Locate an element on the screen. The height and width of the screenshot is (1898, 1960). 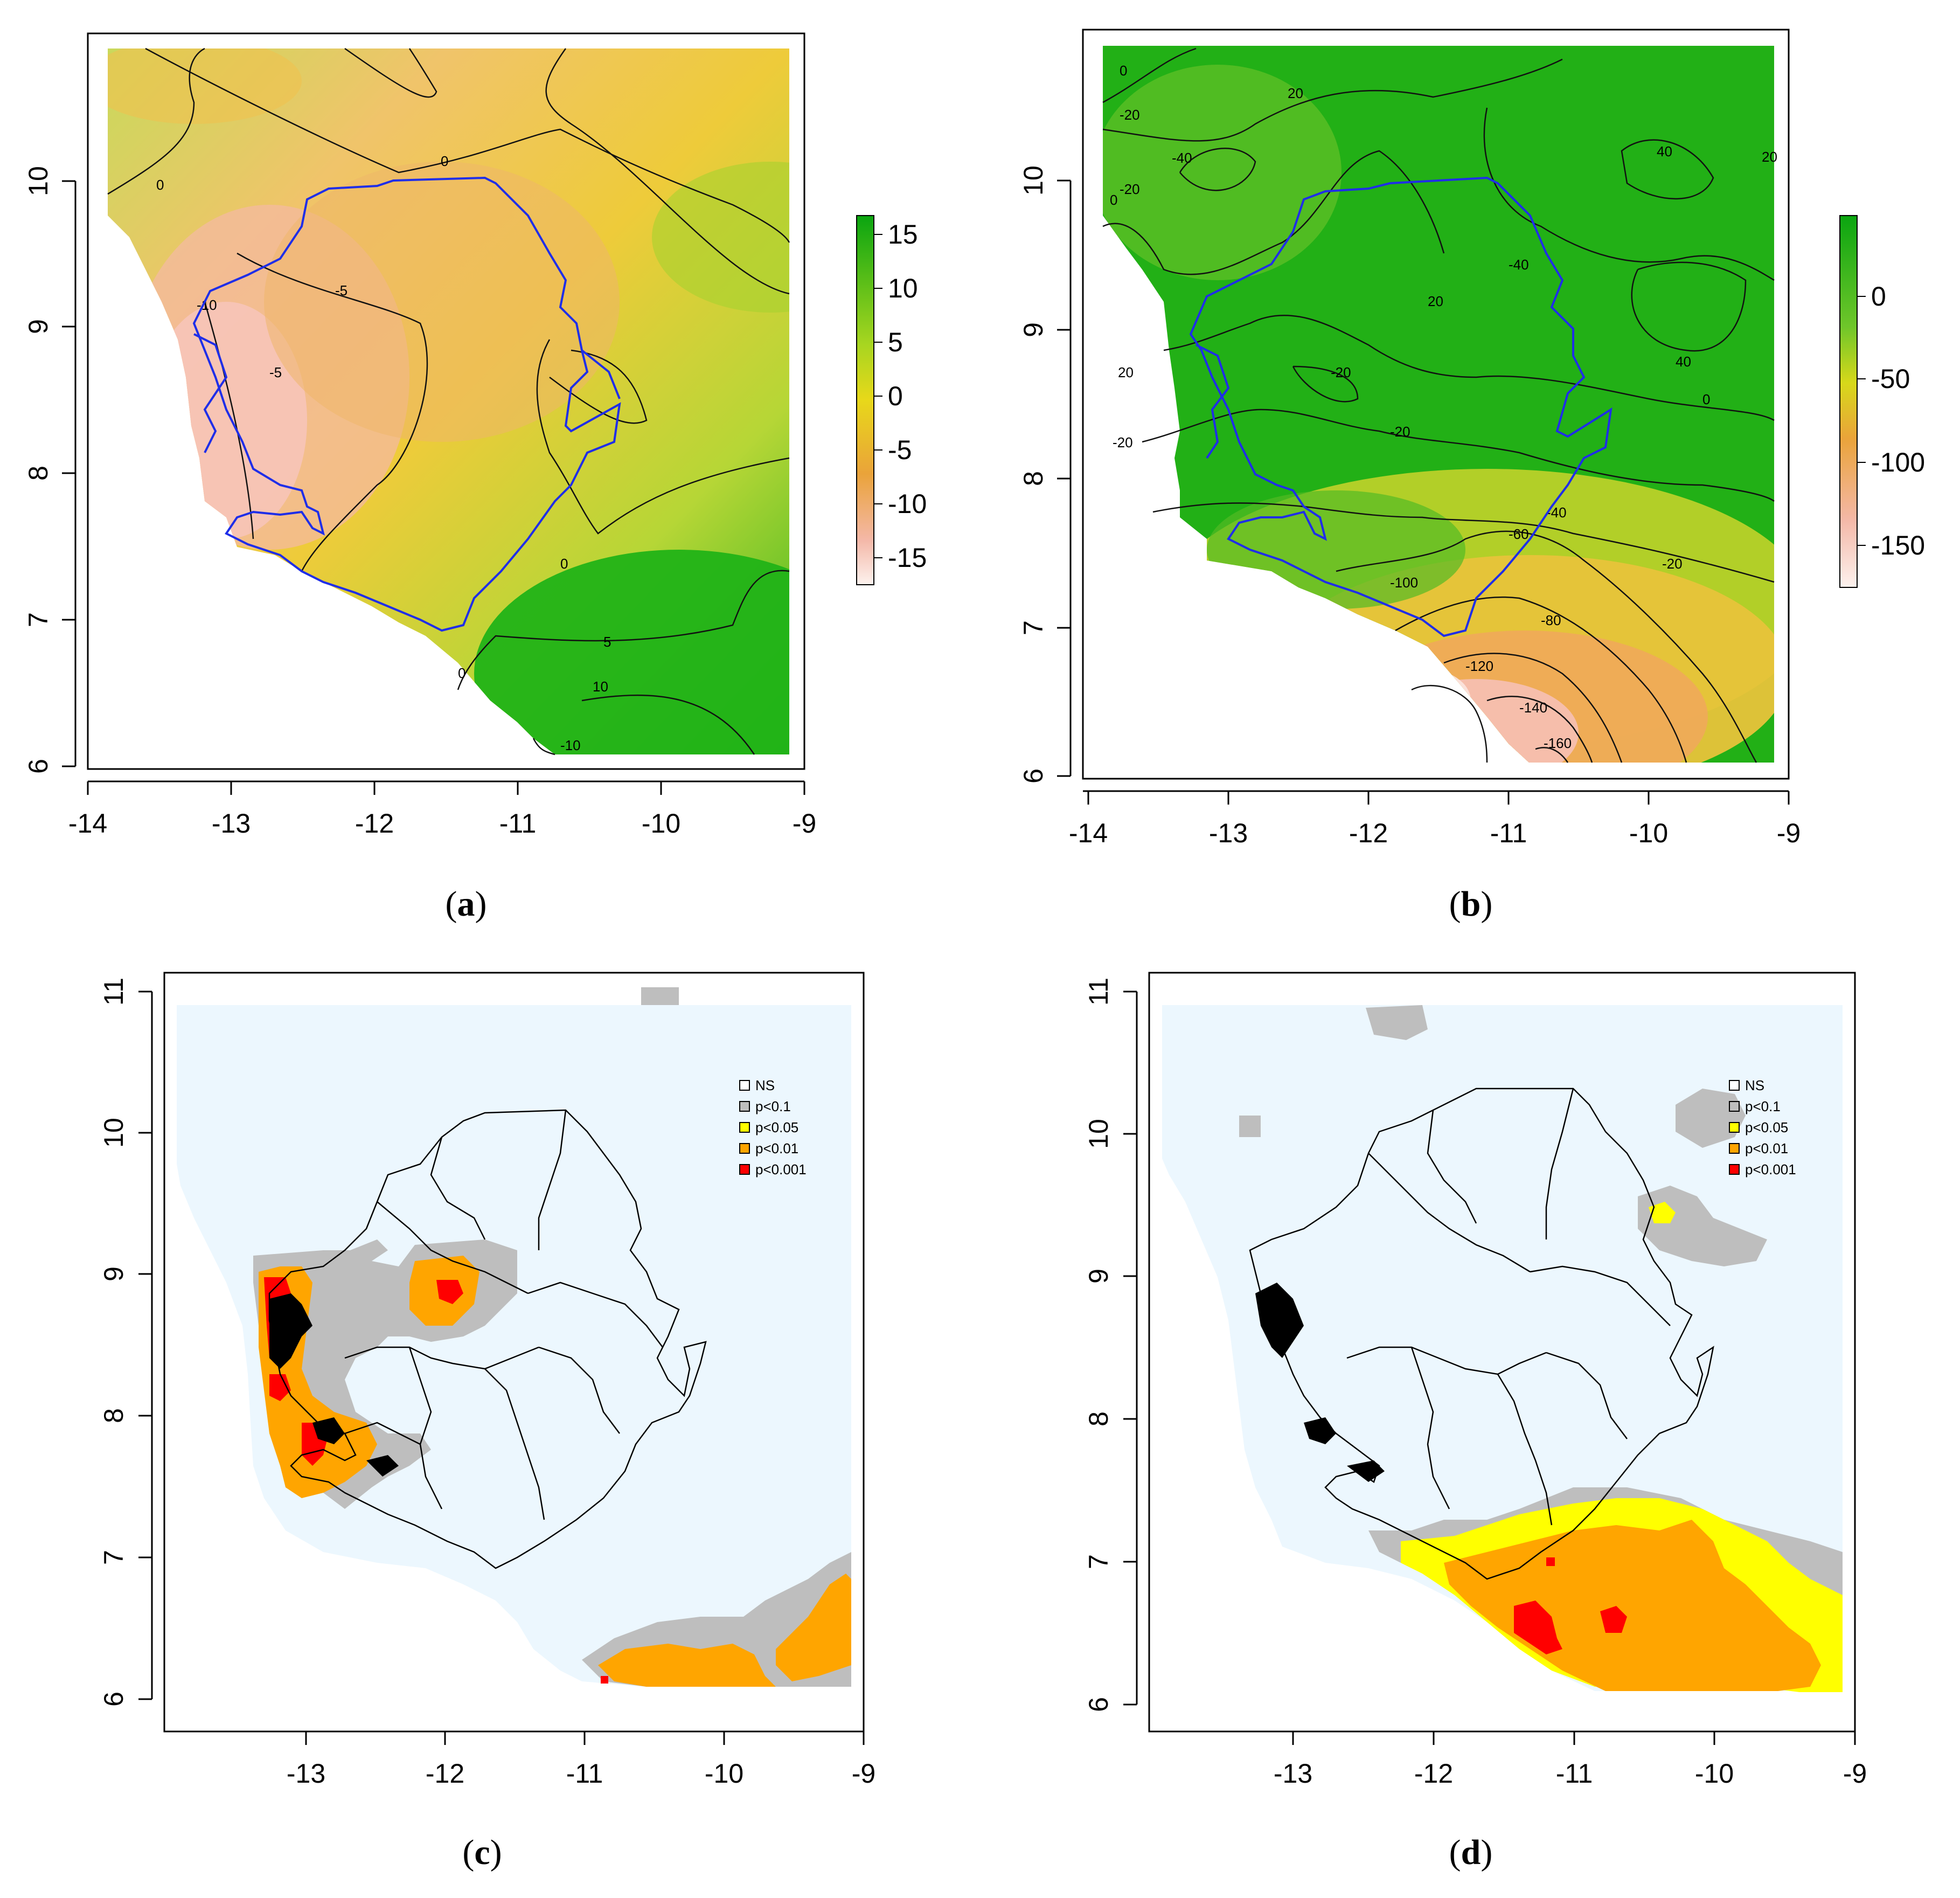
ns-area-c is located at coordinates (514, 1346).